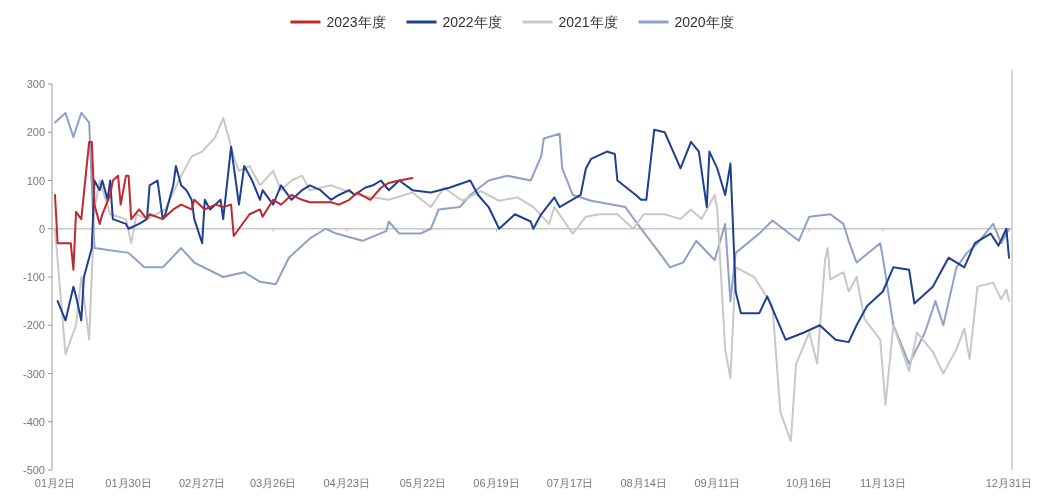 This screenshot has height=503, width=1045. Describe the element at coordinates (33, 277) in the screenshot. I see `y-tick-label: -100` at that location.